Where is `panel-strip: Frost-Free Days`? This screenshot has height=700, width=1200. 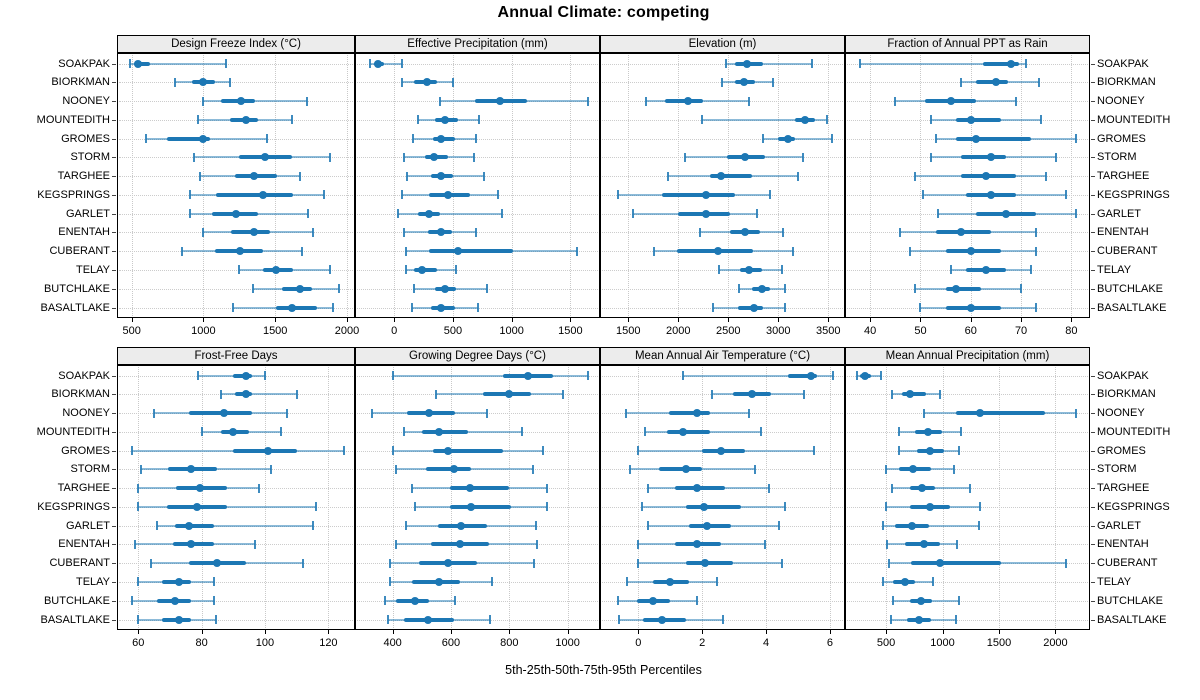 panel-strip: Frost-Free Days is located at coordinates (236, 356).